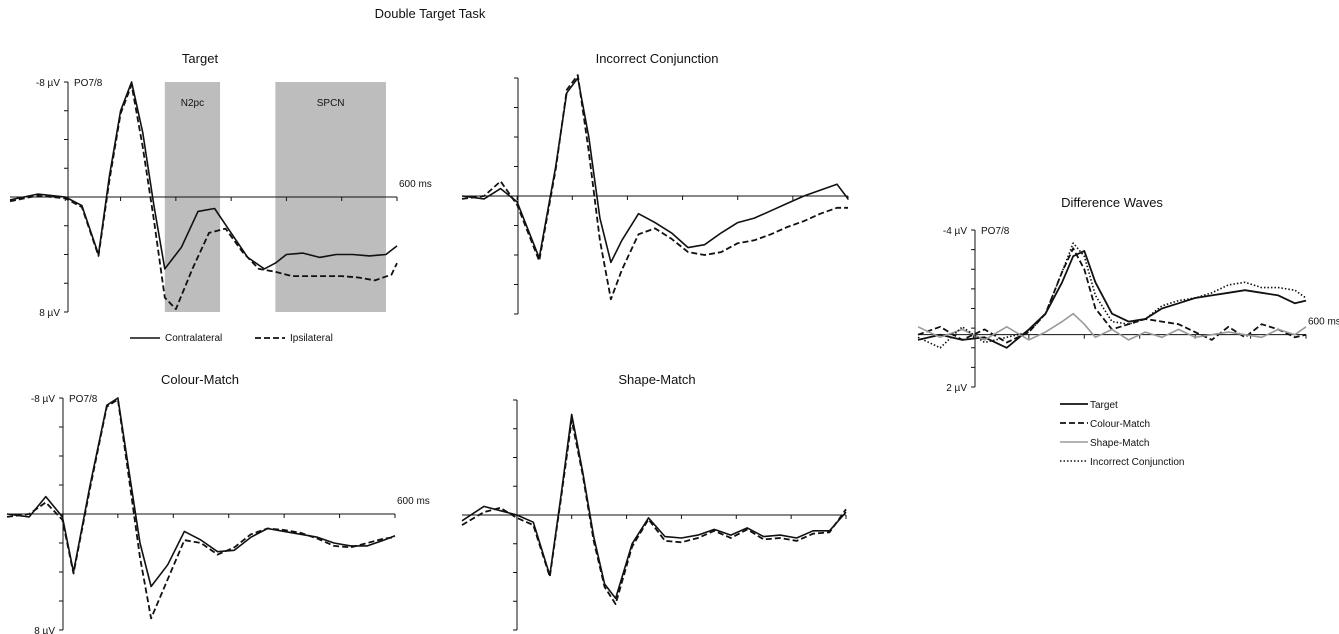 The width and height of the screenshot is (1339, 634). What do you see at coordinates (1120, 424) in the screenshot?
I see `legend-label: Colour-Match` at bounding box center [1120, 424].